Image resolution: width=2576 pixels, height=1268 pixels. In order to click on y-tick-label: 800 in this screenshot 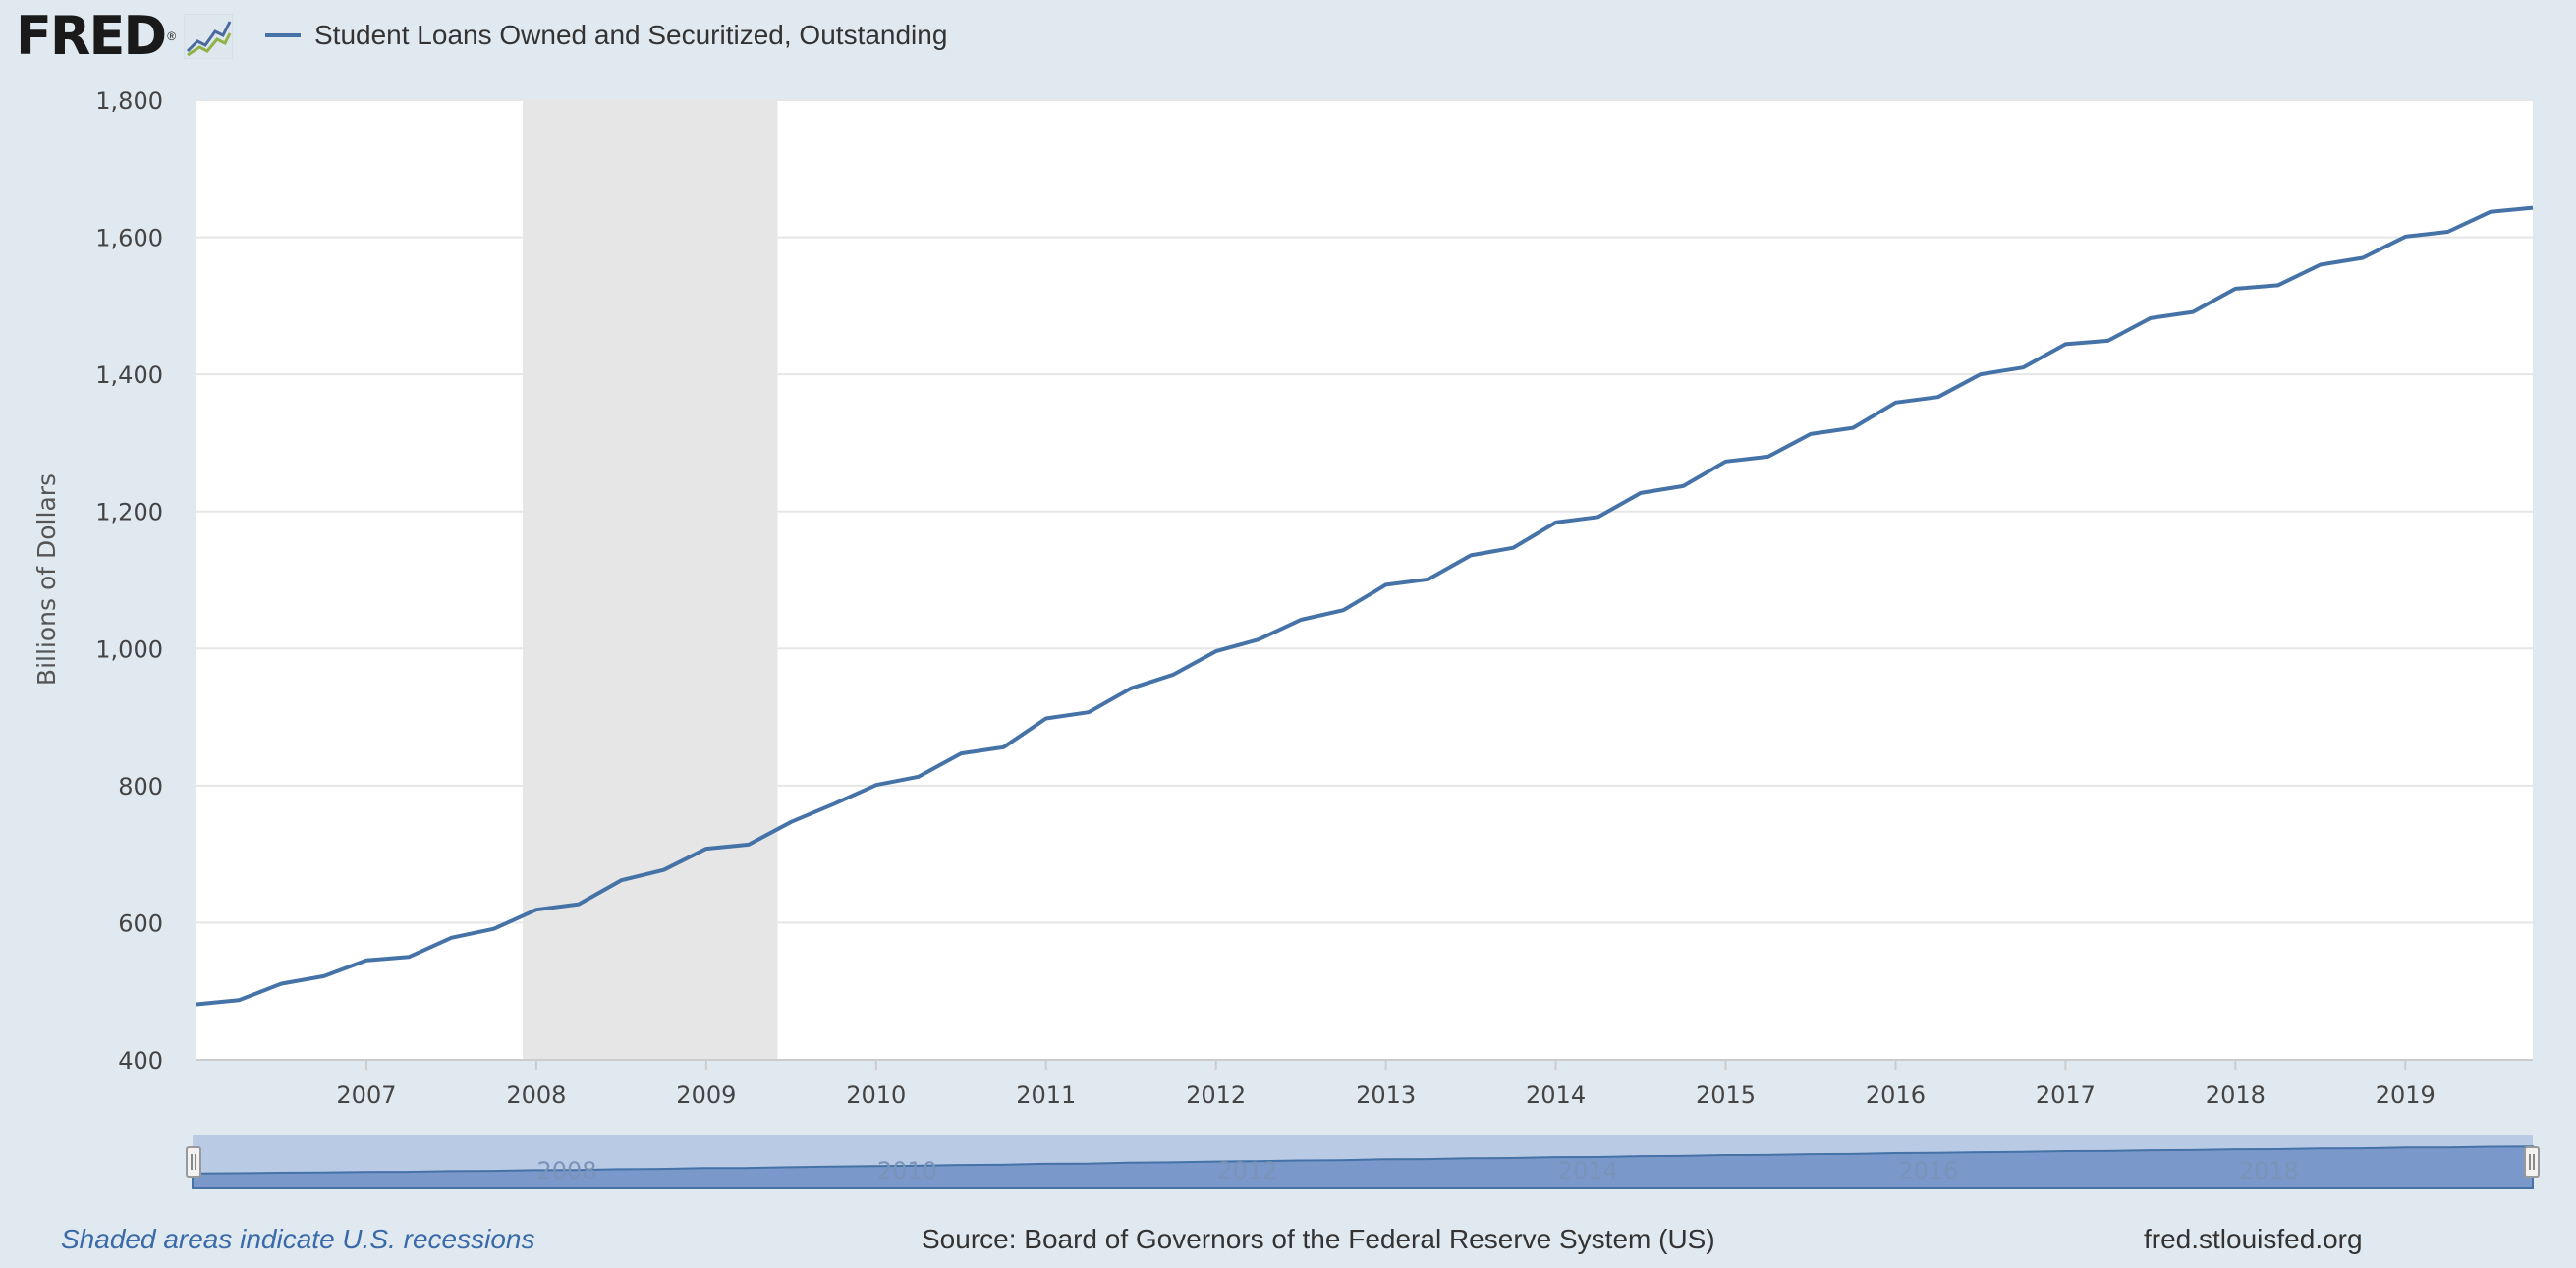, I will do `click(140, 786)`.